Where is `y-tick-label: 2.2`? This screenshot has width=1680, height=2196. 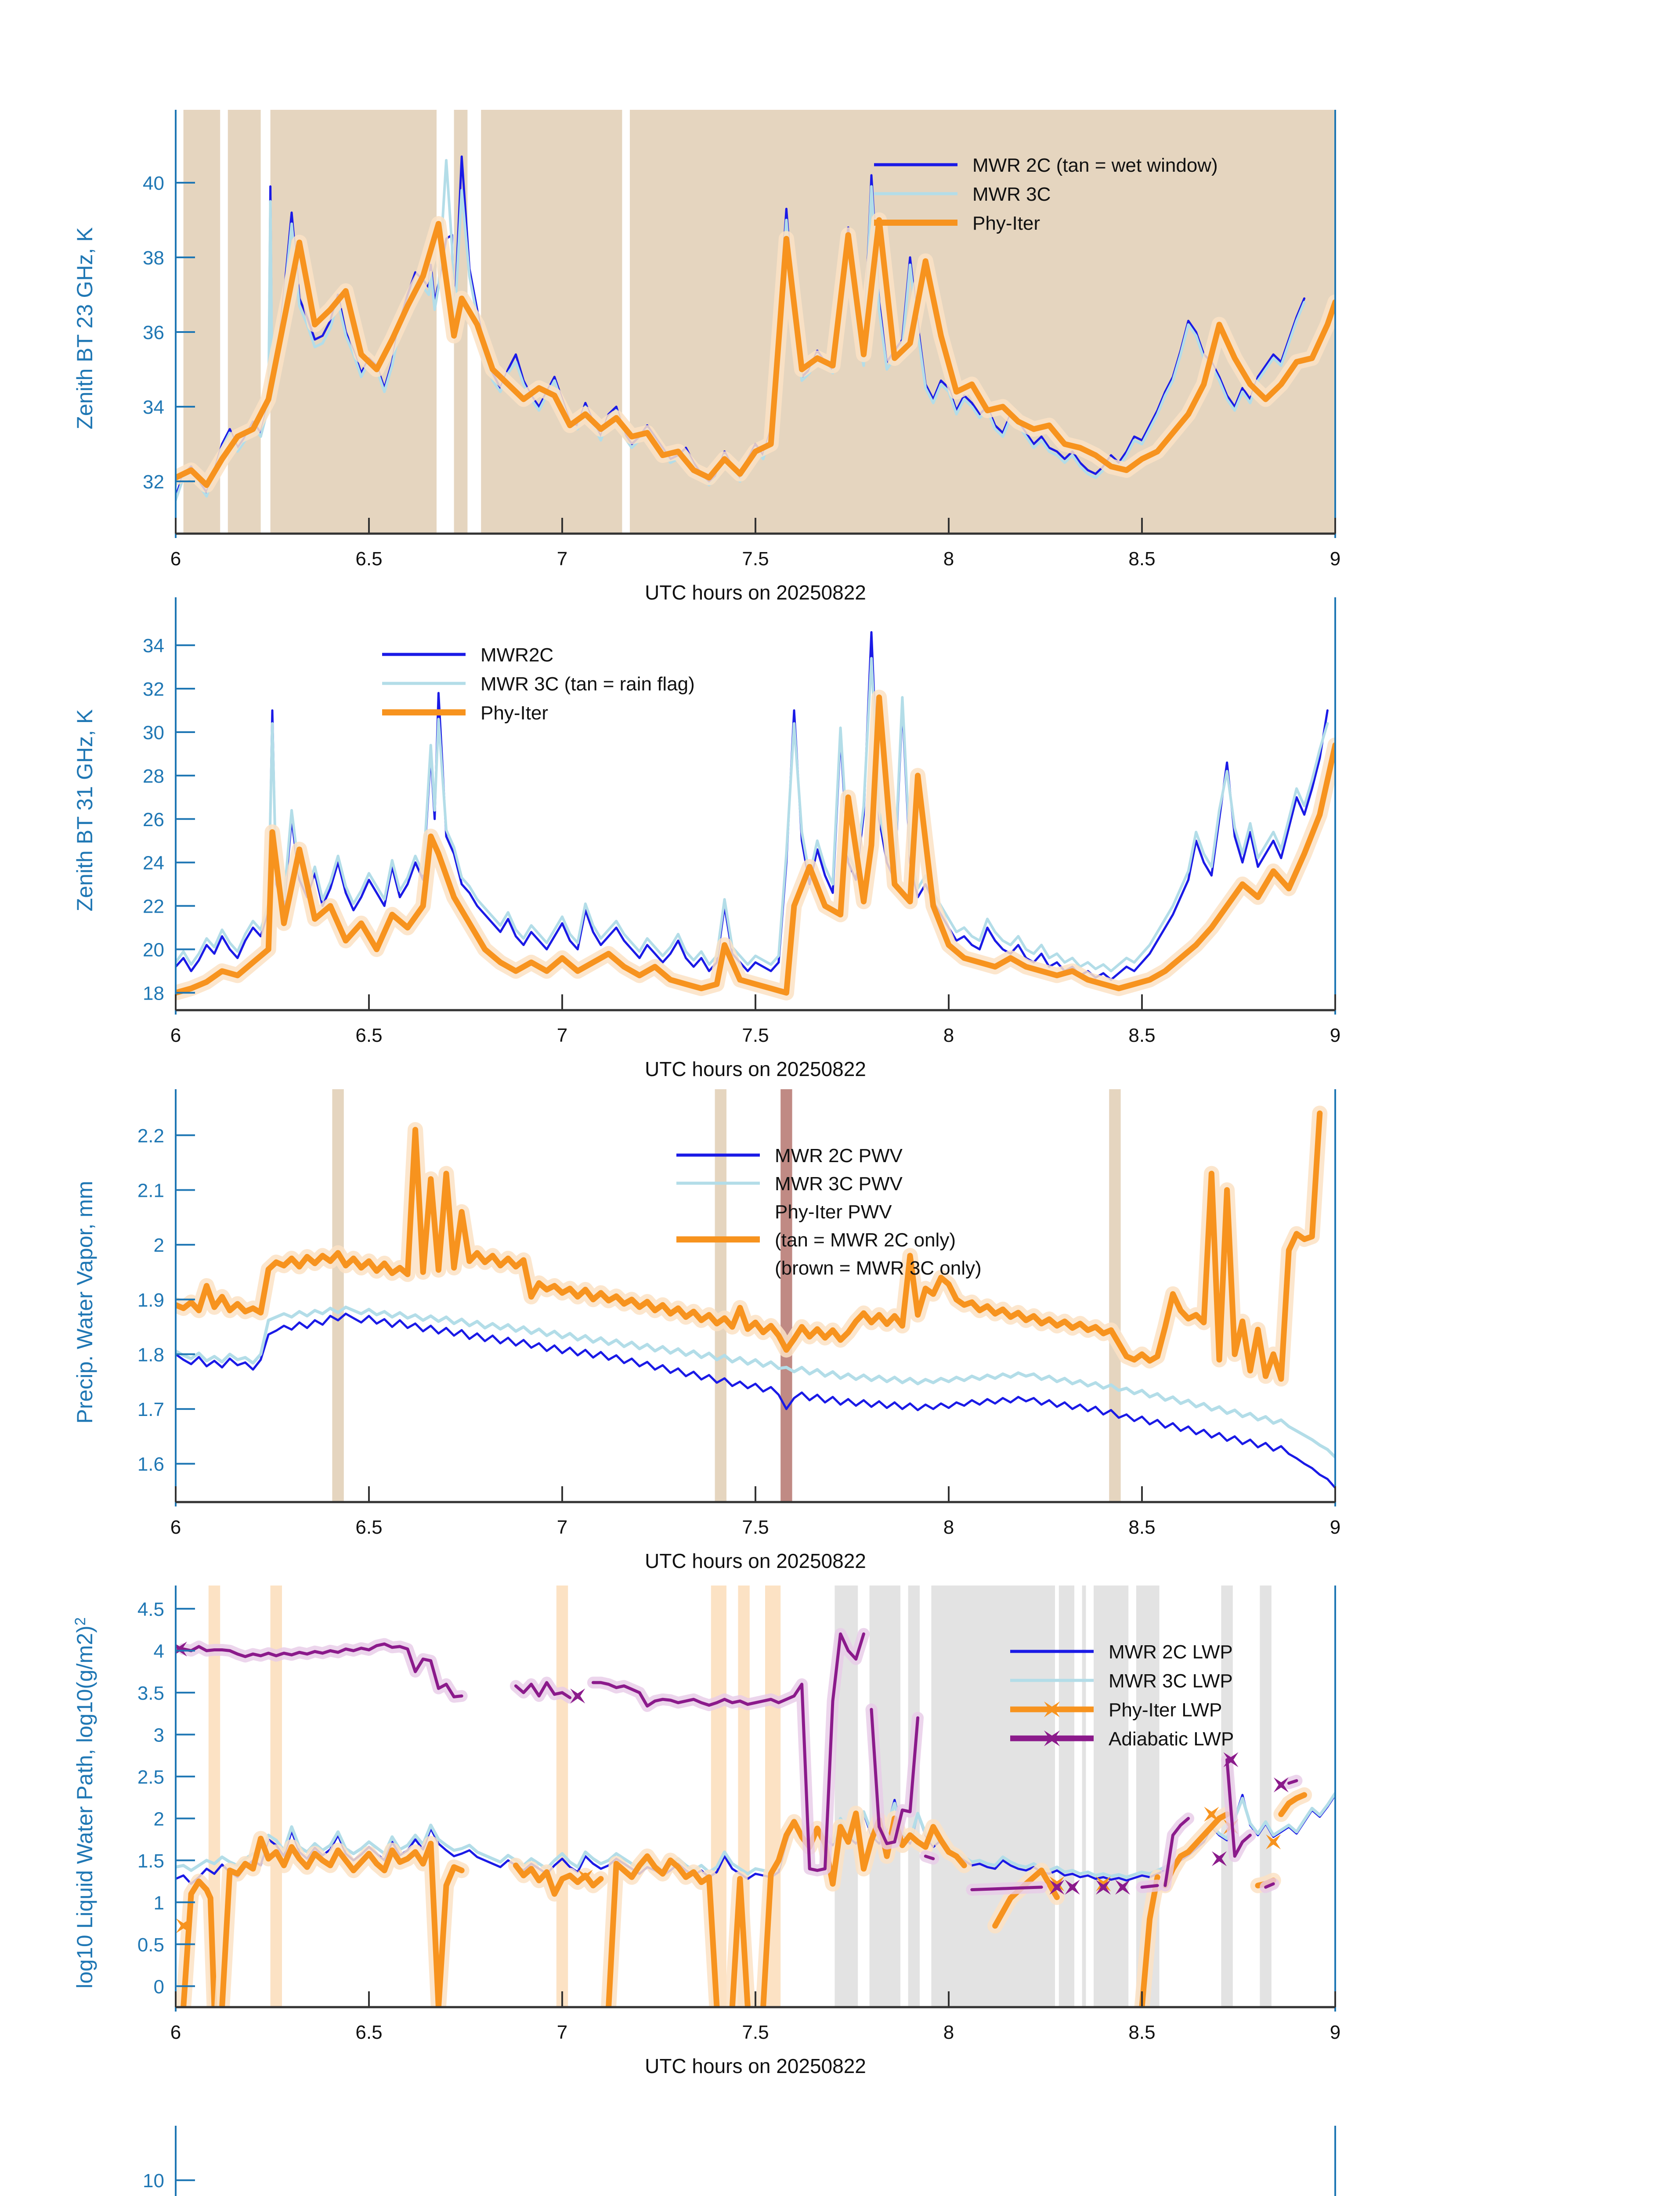
y-tick-label: 2.2 is located at coordinates (150, 1136).